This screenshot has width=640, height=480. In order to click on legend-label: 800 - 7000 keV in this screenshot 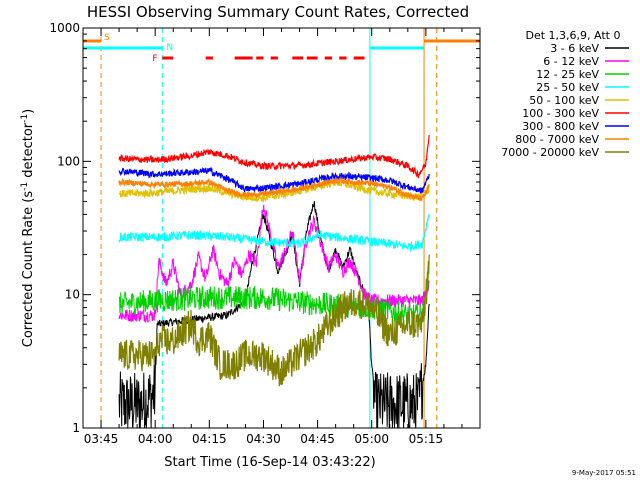, I will do `click(557, 139)`.